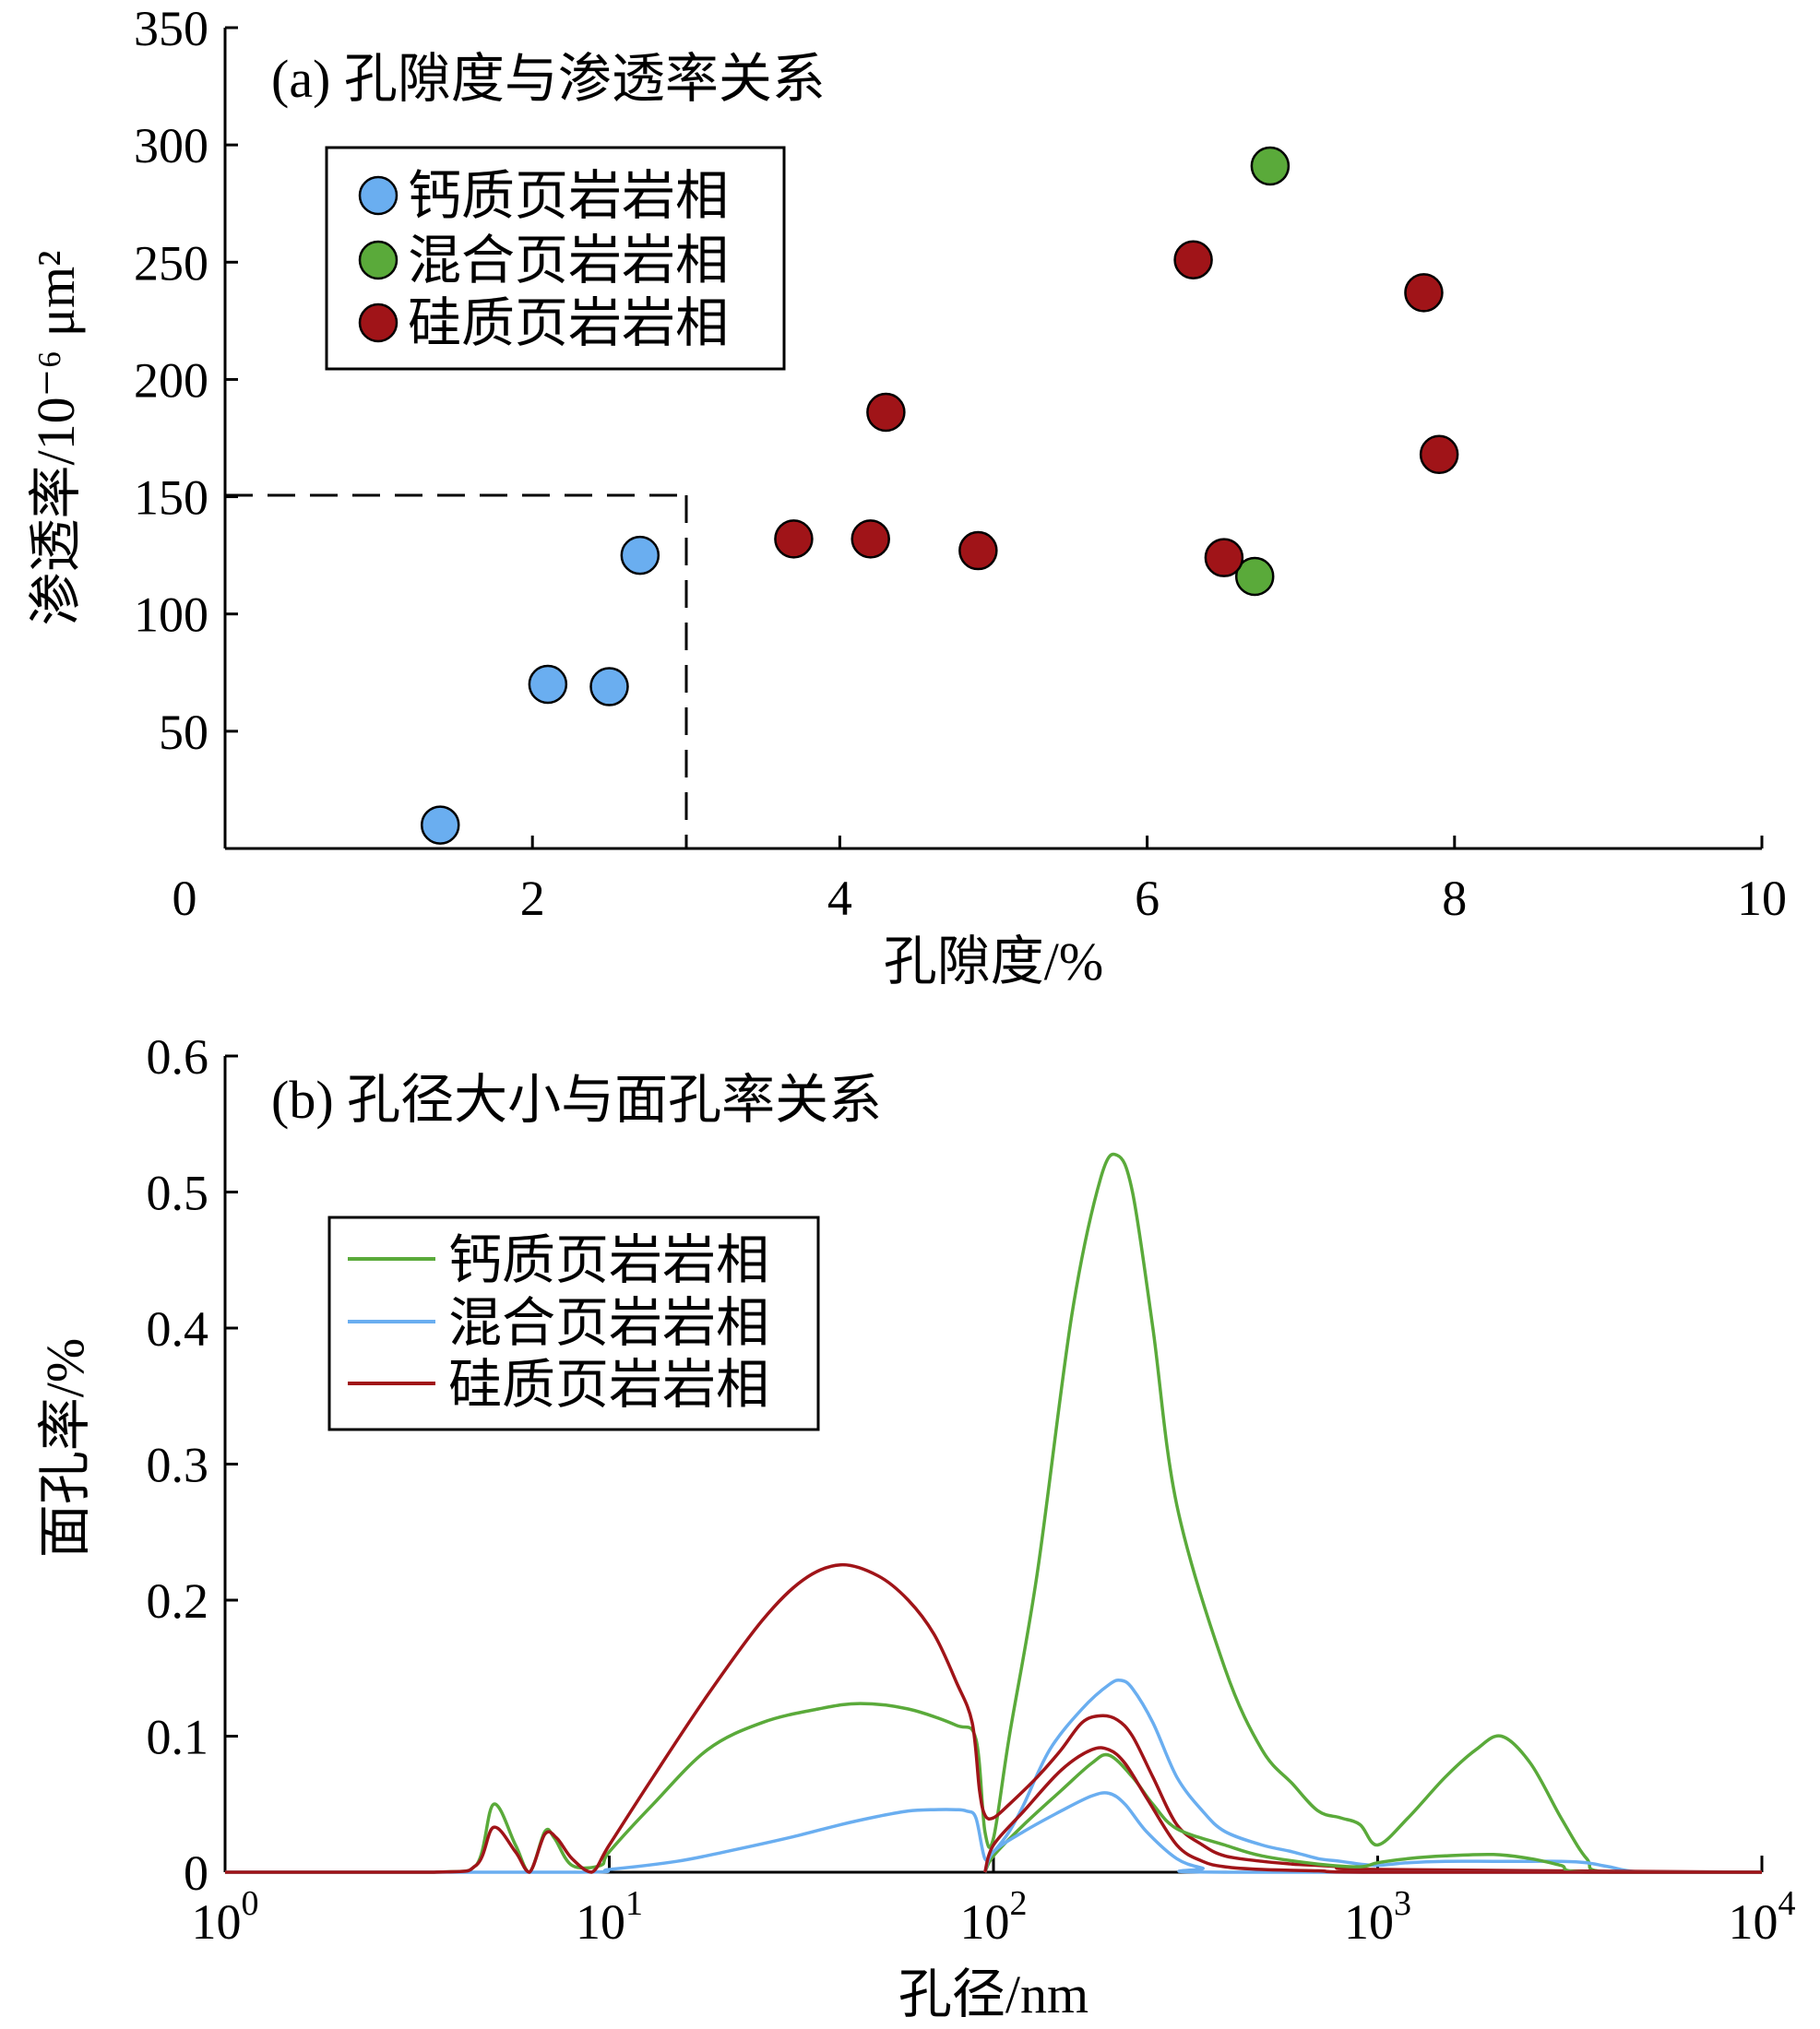  What do you see at coordinates (183, 732) in the screenshot?
I see `y-tick-label: 50` at bounding box center [183, 732].